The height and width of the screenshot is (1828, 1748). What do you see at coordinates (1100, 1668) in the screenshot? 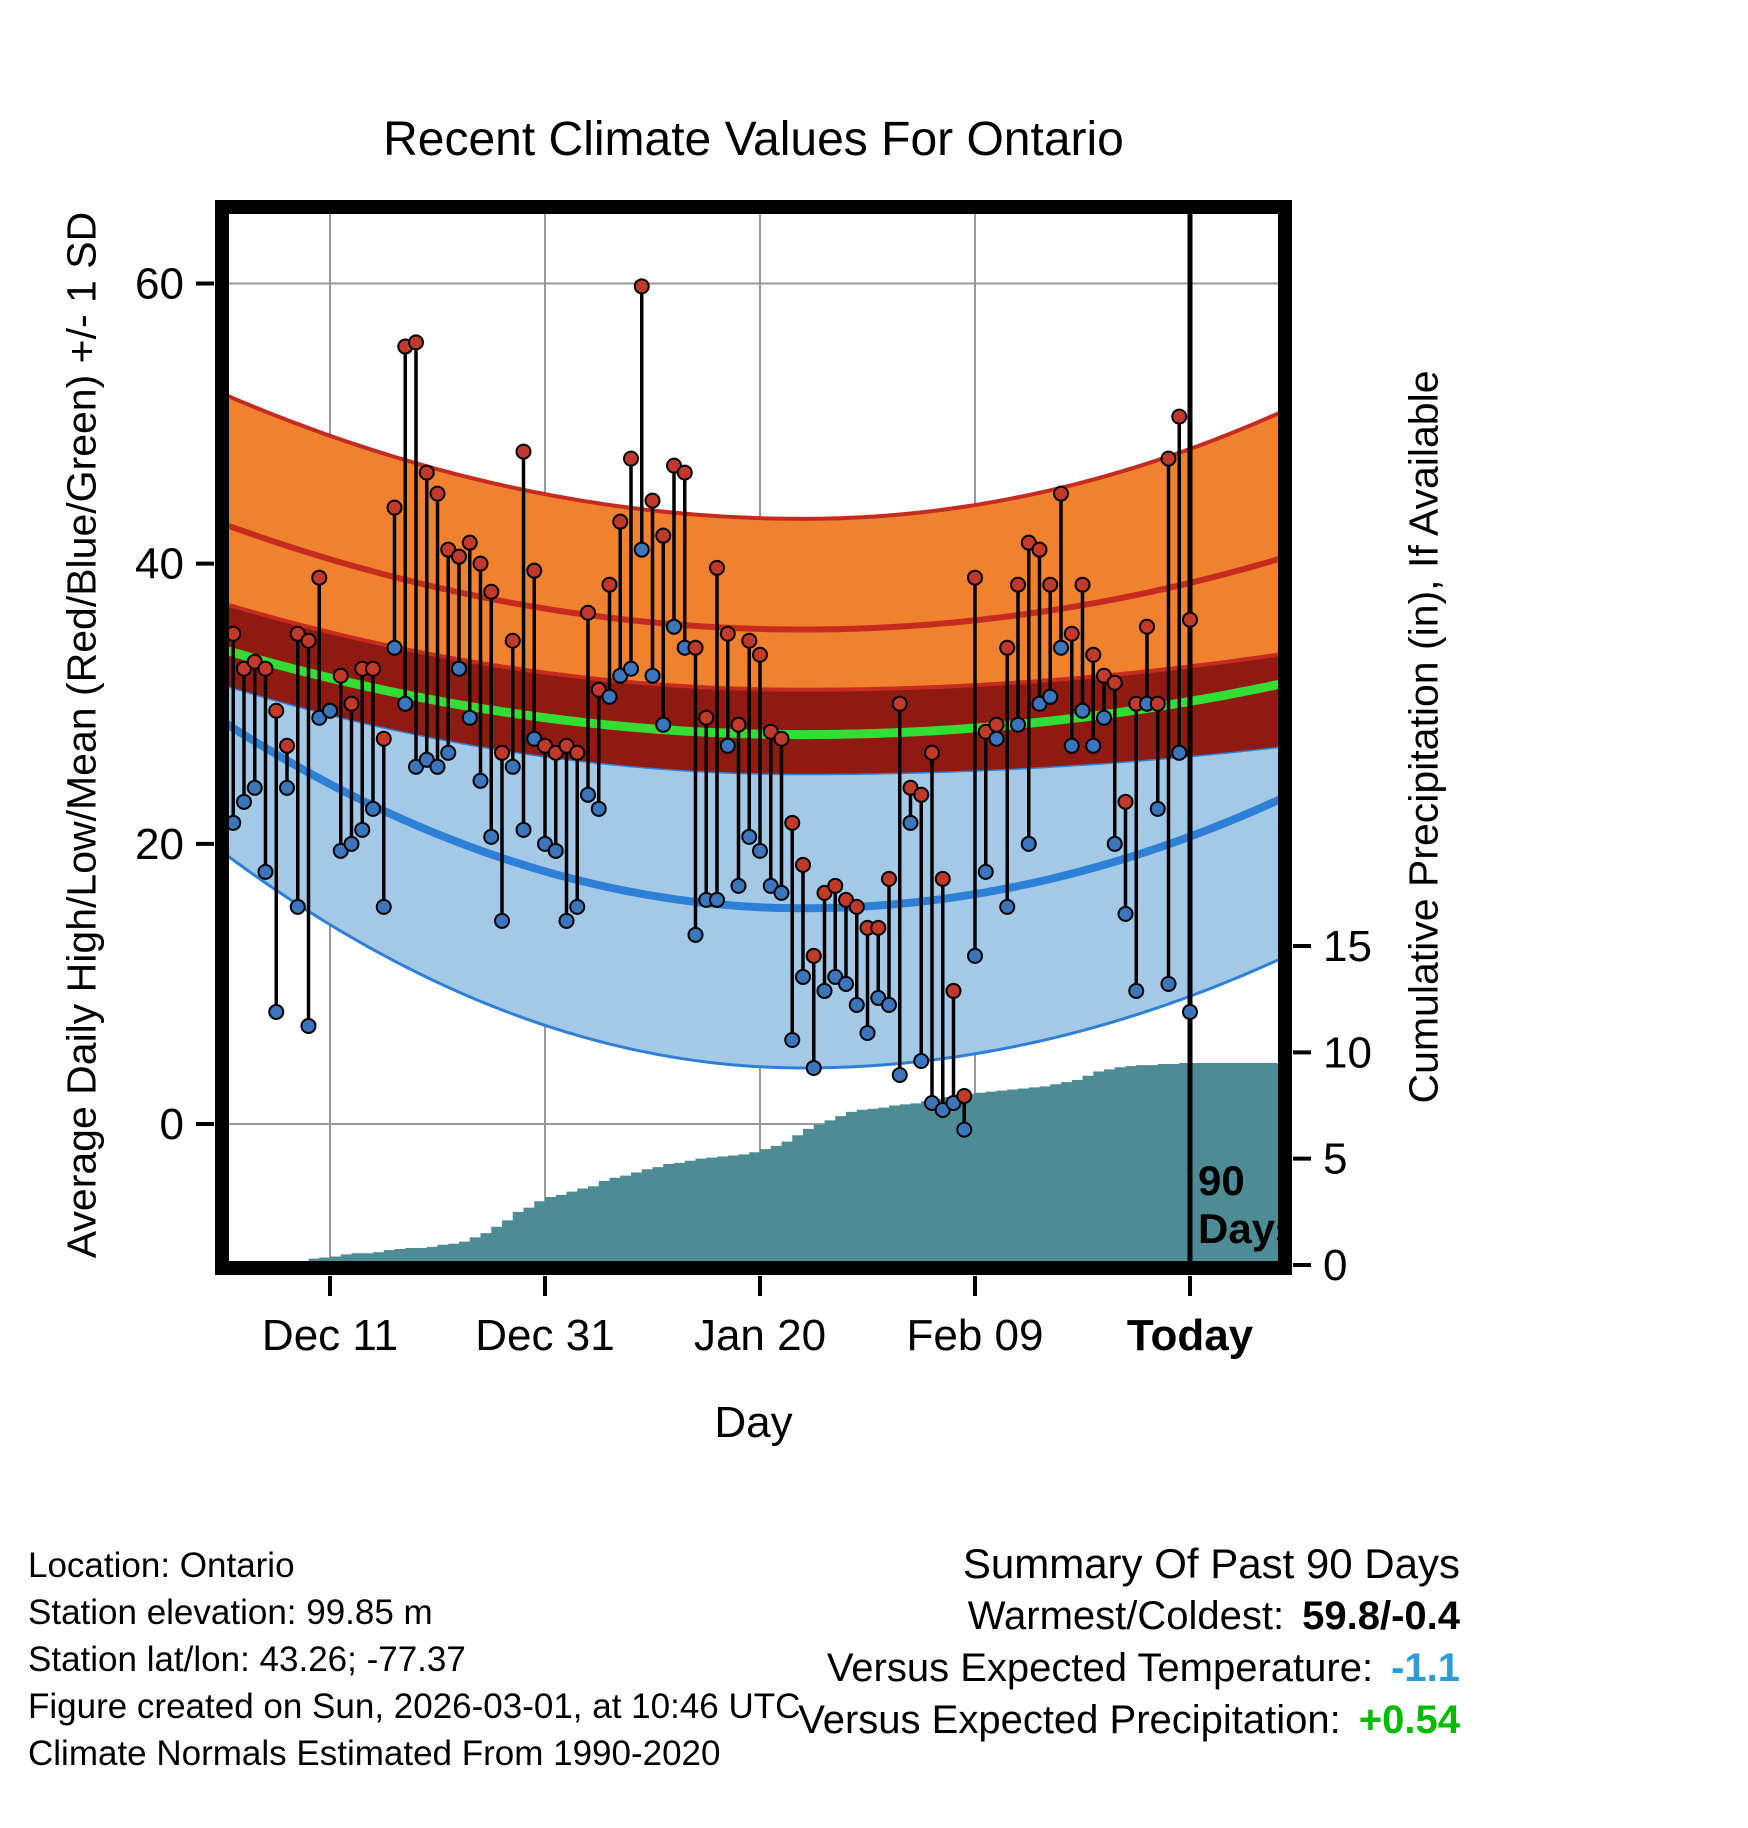
I see `summary-label: Versus Expected Temperature:` at bounding box center [1100, 1668].